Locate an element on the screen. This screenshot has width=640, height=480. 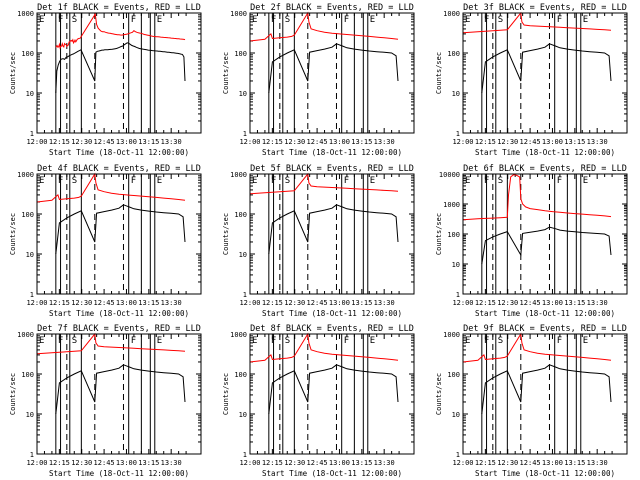
y-tick-label: 10000 is located at coordinates (449, 175).